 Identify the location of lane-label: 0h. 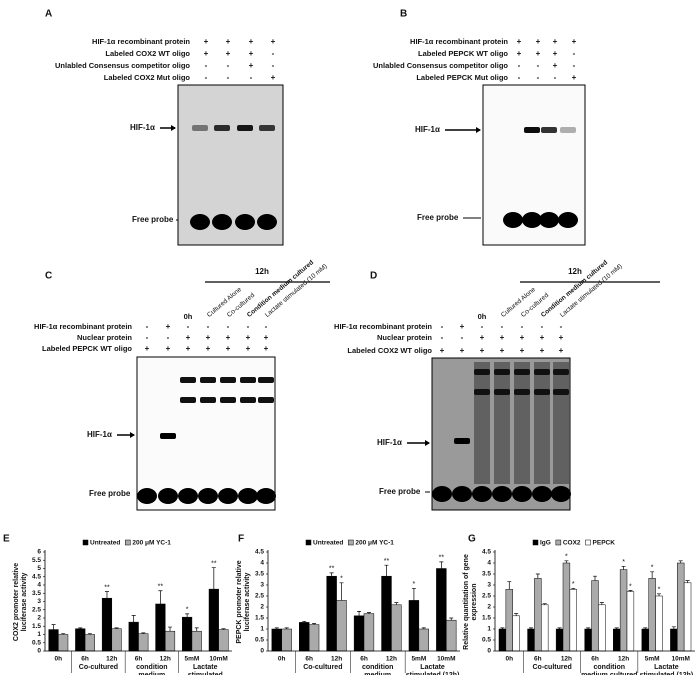
(188, 316).